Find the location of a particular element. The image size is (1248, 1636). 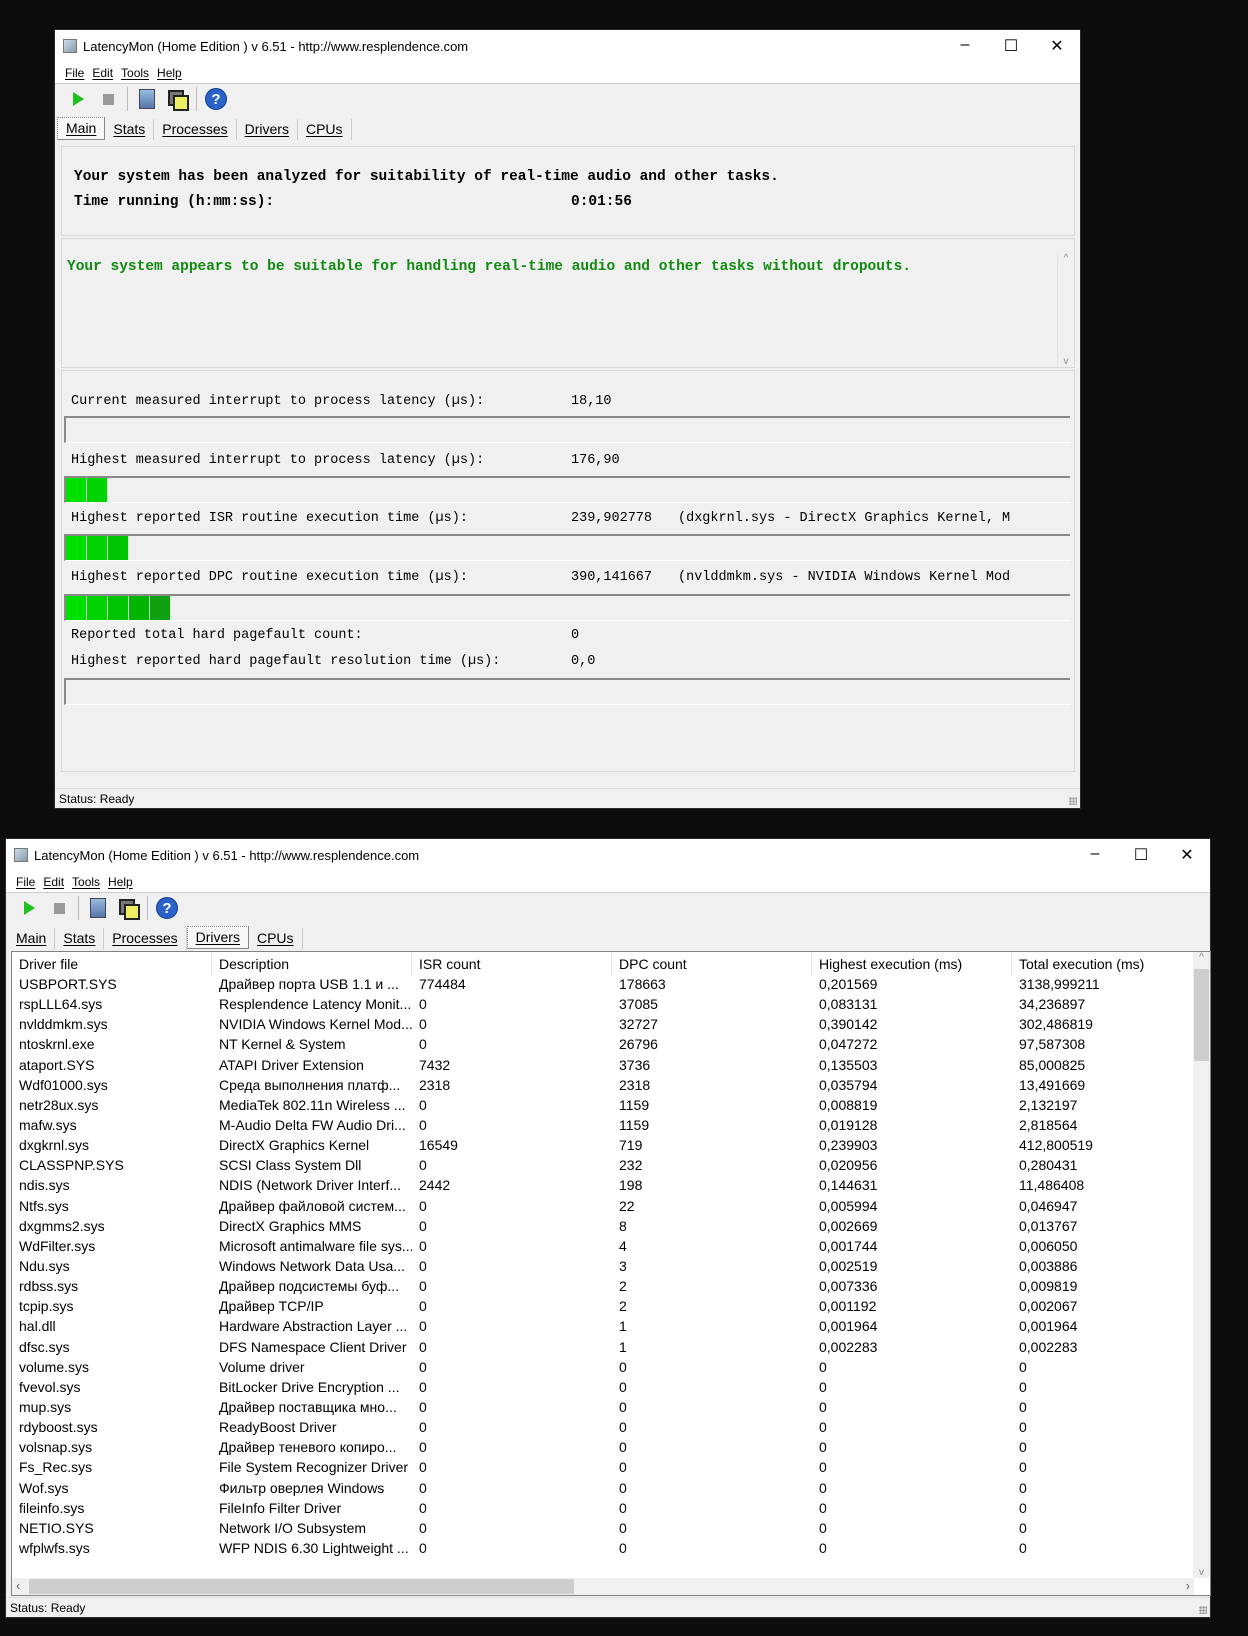

horizontal-scroll-thumb is located at coordinates (301, 1586).